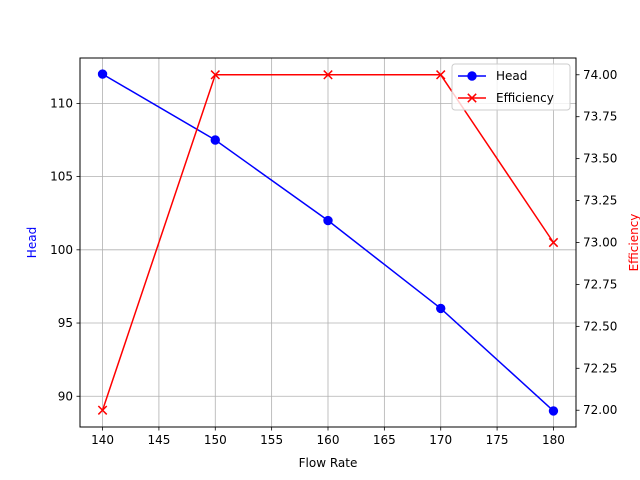 The height and width of the screenshot is (480, 640). I want to click on x-tick-label: 165, so click(384, 440).